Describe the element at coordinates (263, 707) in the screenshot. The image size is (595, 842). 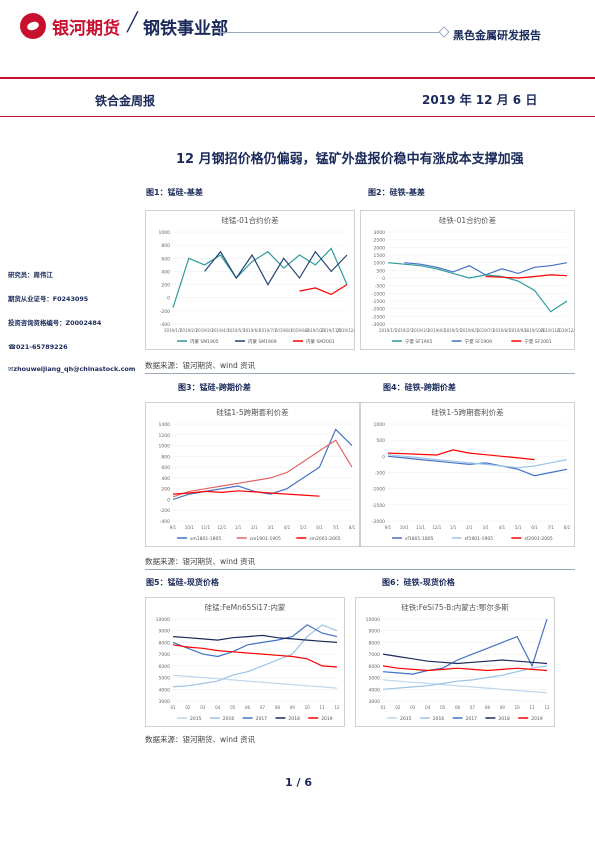
I see `x-tick-label: 07` at that location.